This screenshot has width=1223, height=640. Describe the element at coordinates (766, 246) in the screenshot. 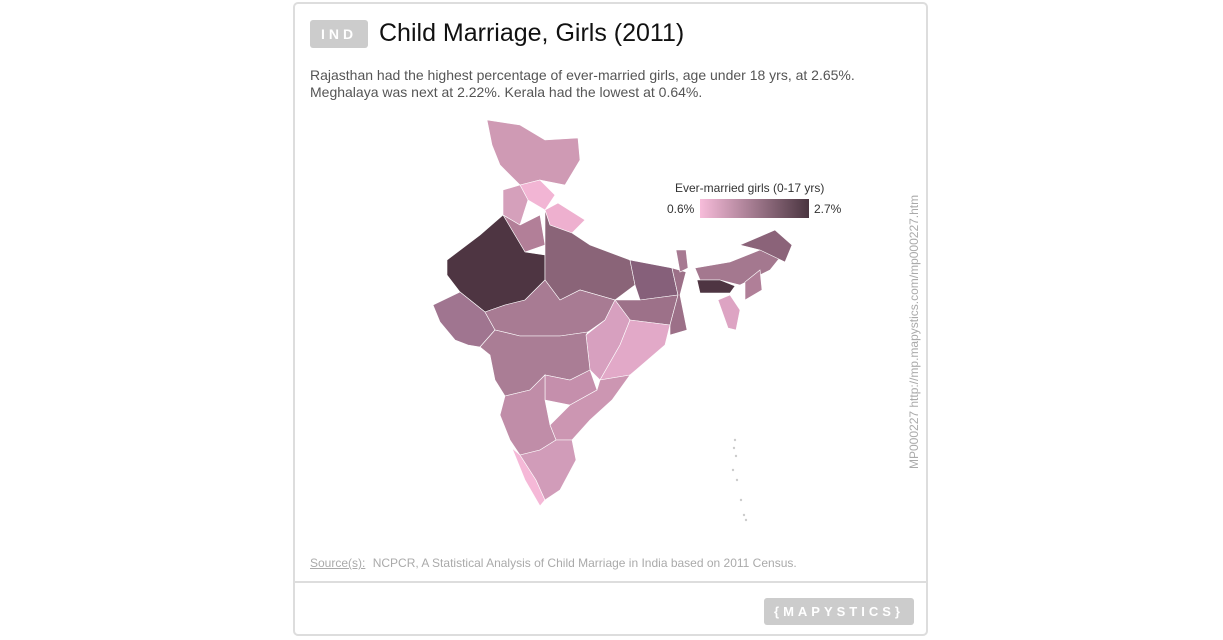

I see `region-arunachal-pradesh` at that location.